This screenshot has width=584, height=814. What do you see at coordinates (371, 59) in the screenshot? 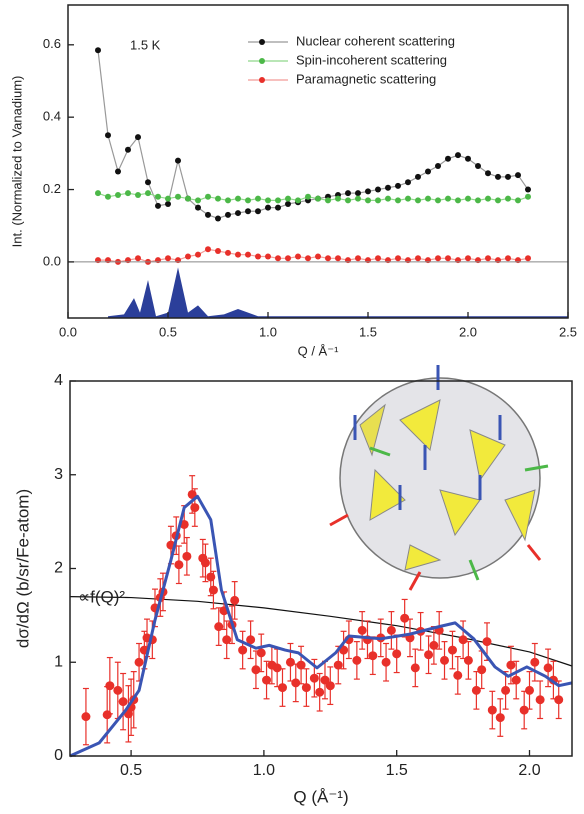
I see `legend-label: Spin-incoherent scattering` at bounding box center [371, 59].